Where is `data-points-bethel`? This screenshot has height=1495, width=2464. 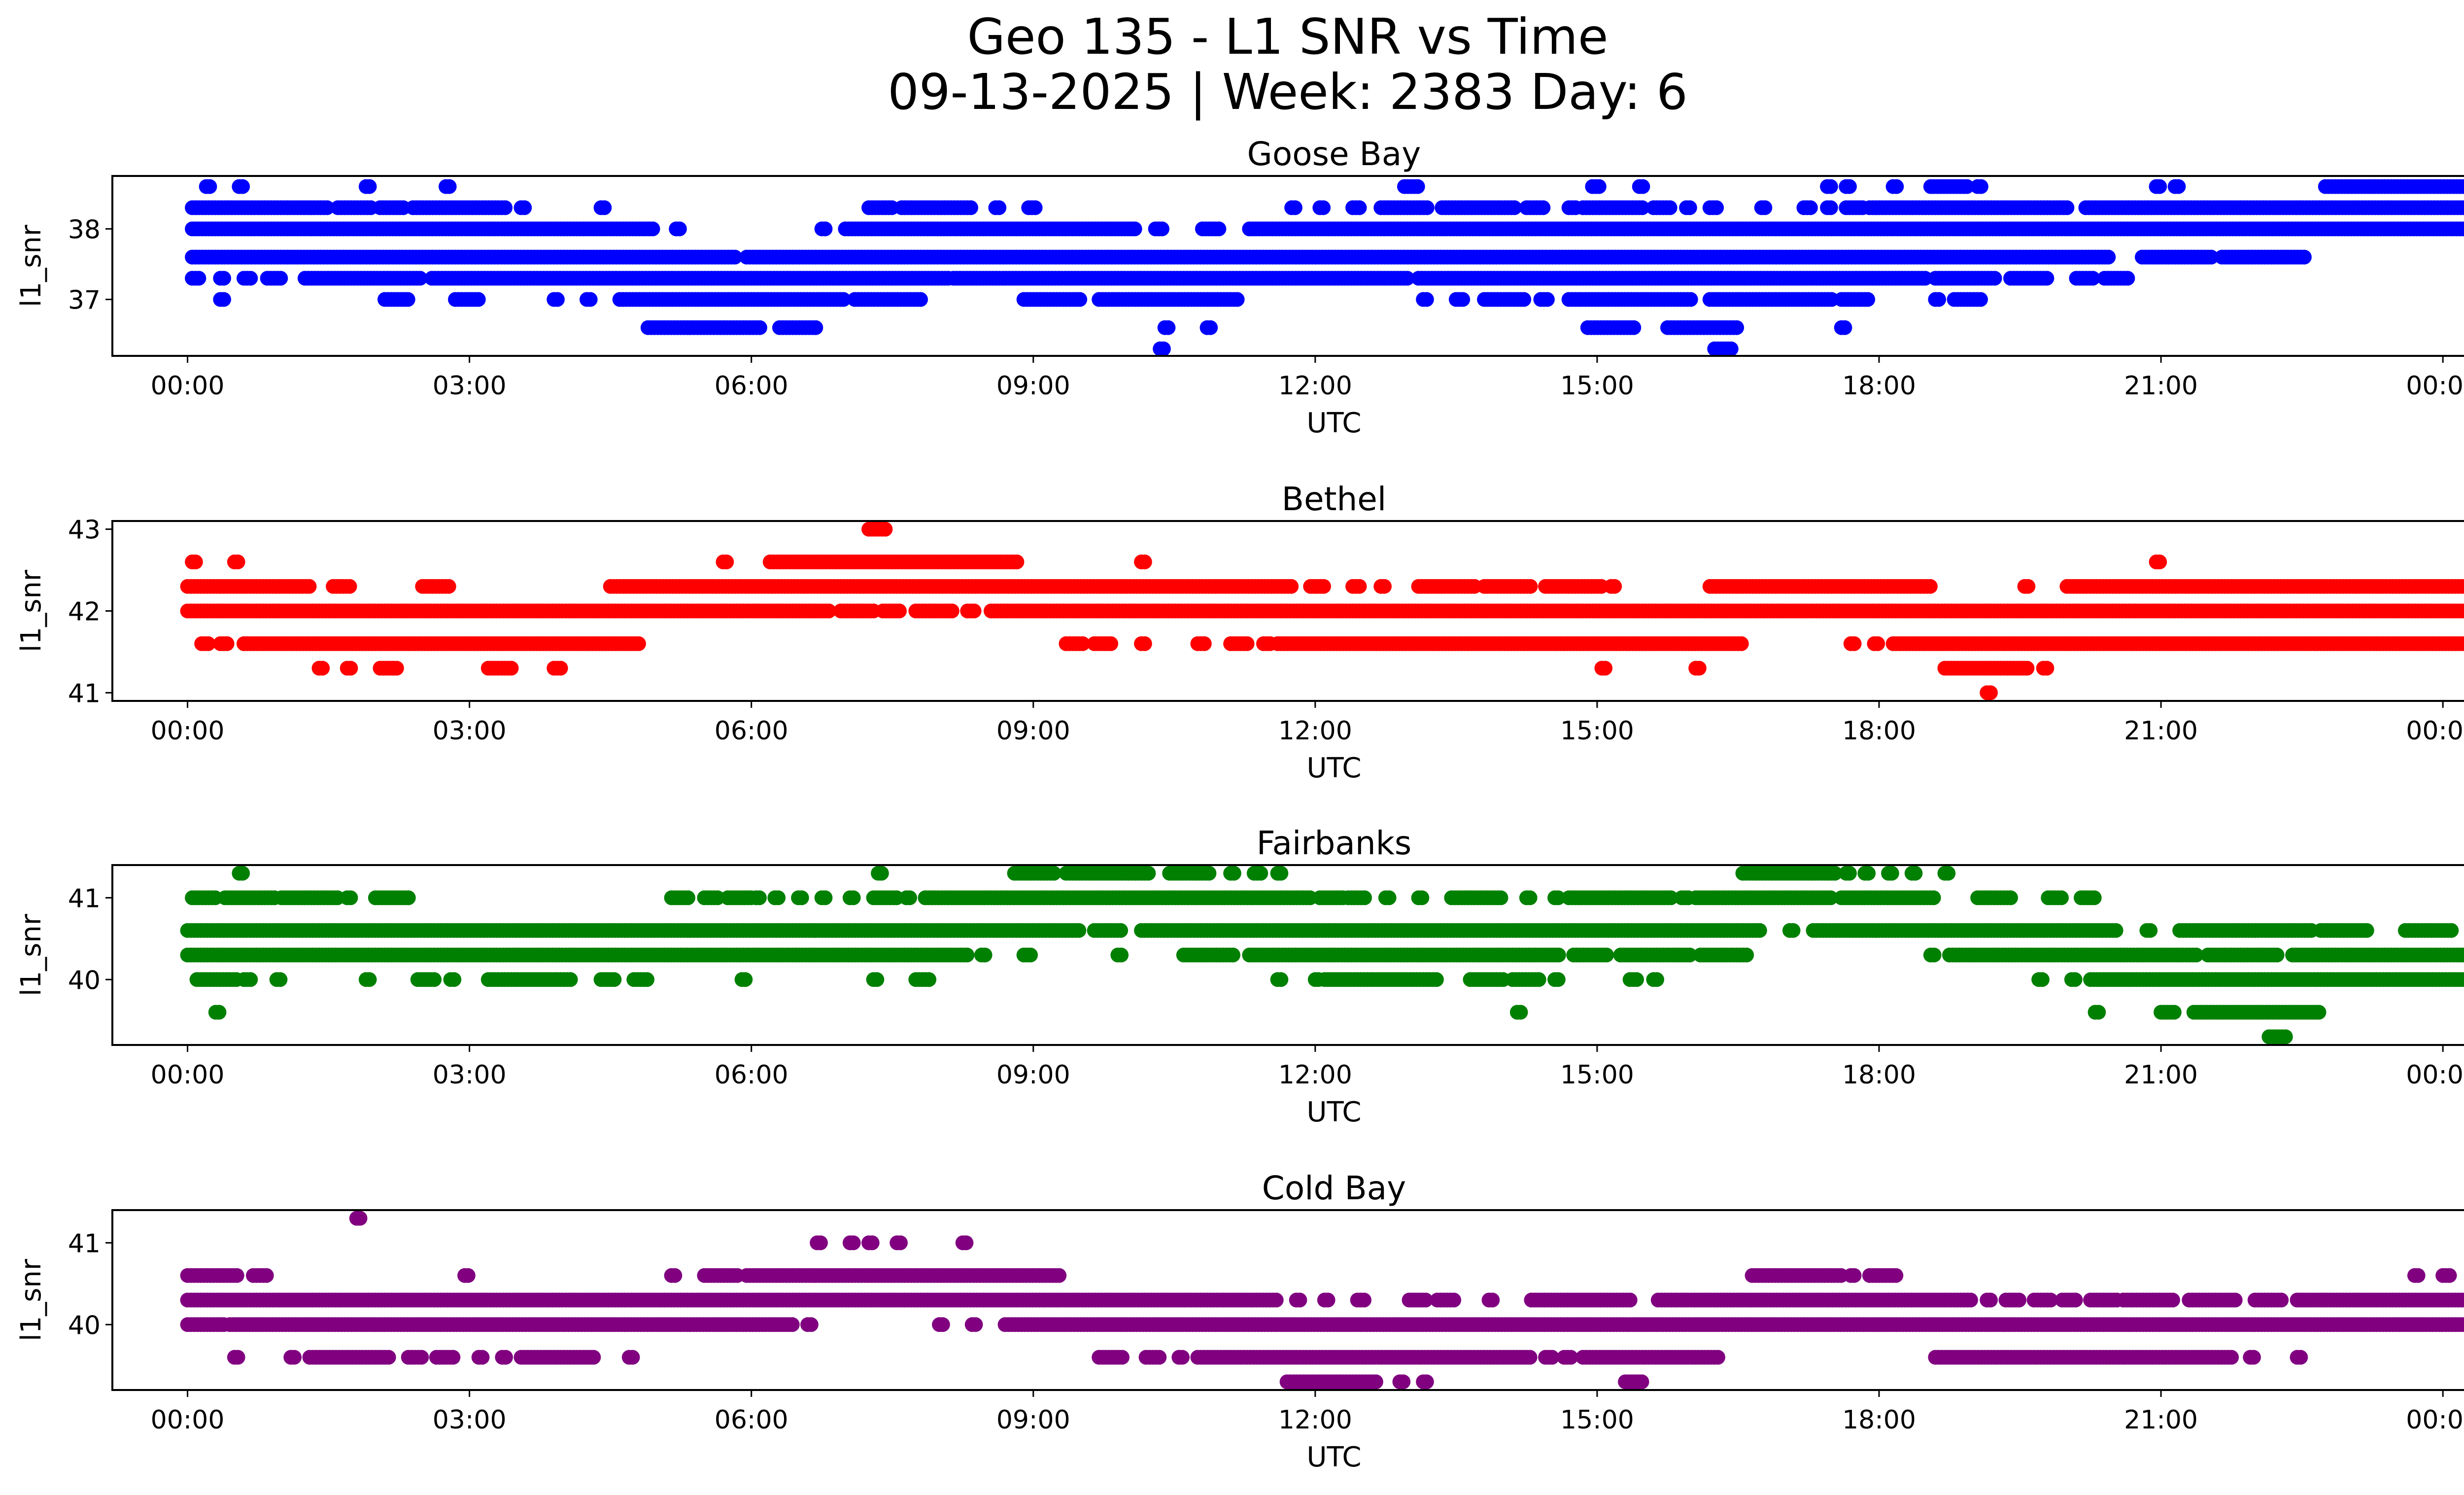 data-points-bethel is located at coordinates (1322, 611).